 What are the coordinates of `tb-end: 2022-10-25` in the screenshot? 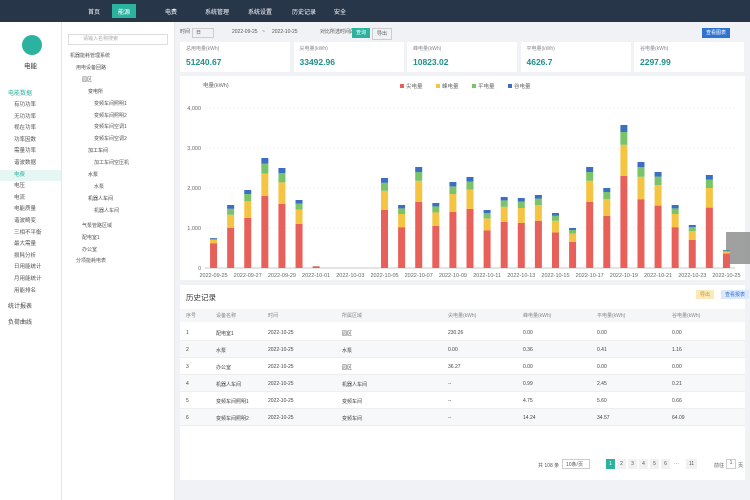 It's located at (285, 32).